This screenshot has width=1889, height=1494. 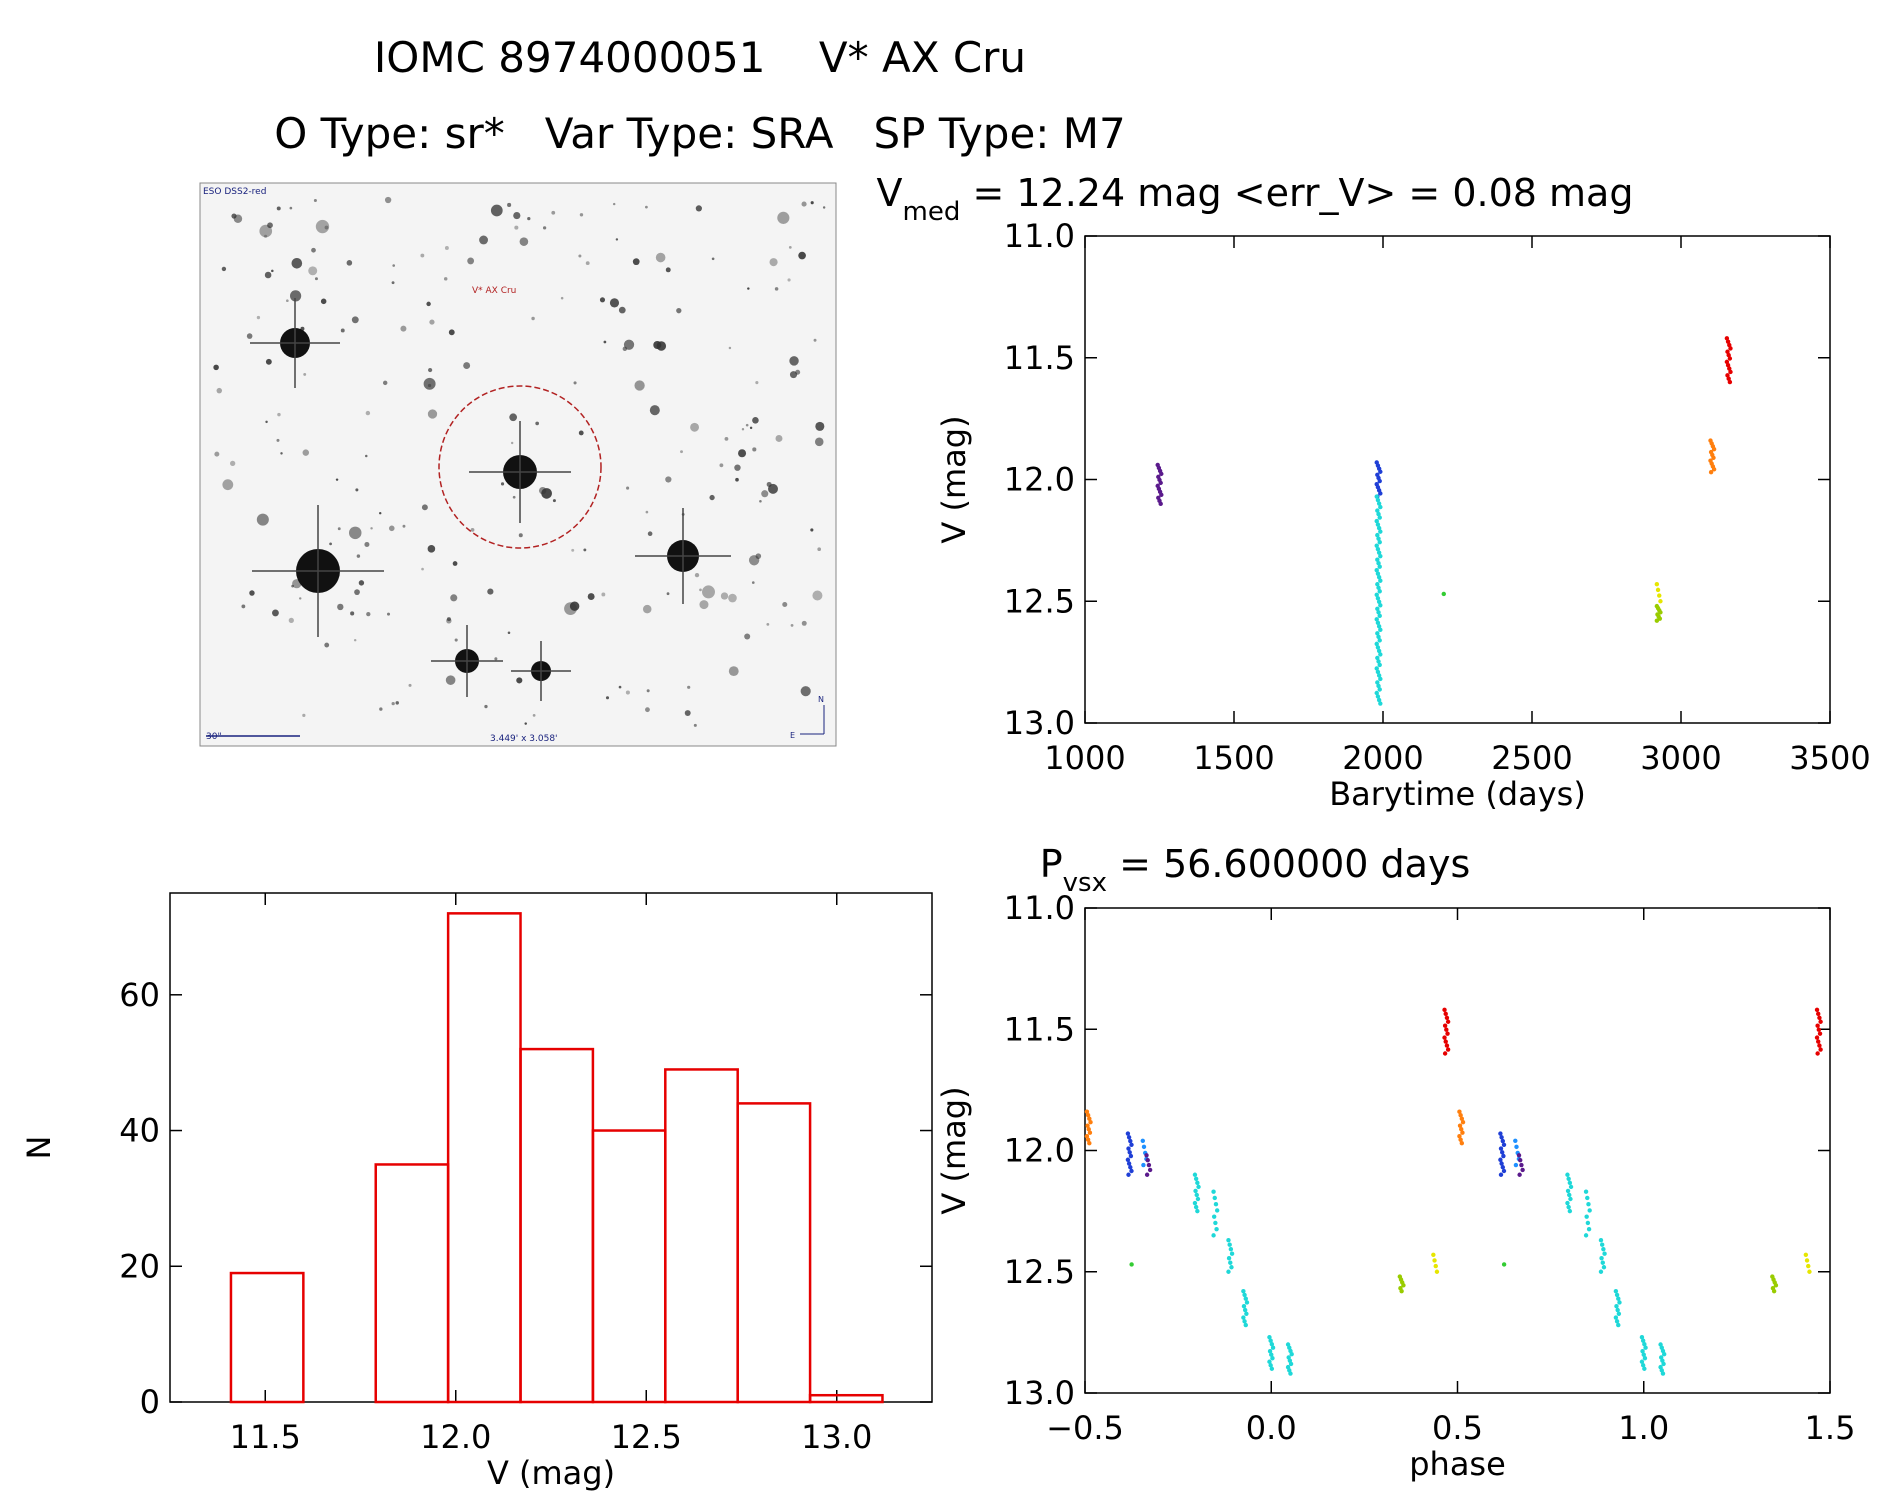 What do you see at coordinates (494, 291) in the screenshot?
I see `target-label: V* AX Cru` at bounding box center [494, 291].